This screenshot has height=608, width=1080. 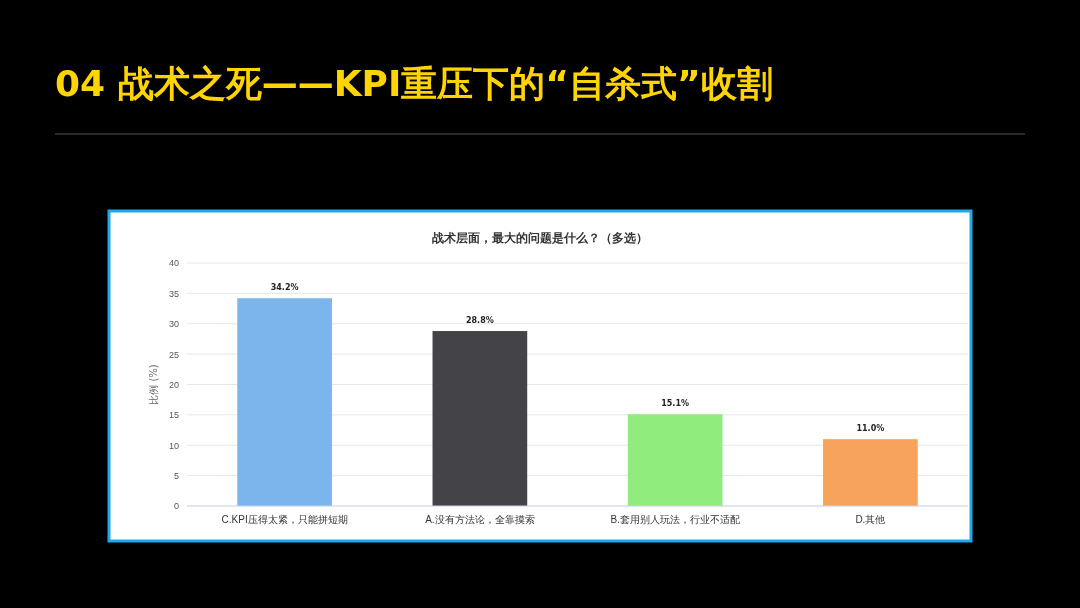 What do you see at coordinates (479, 321) in the screenshot?
I see `data-label: 28.8%` at bounding box center [479, 321].